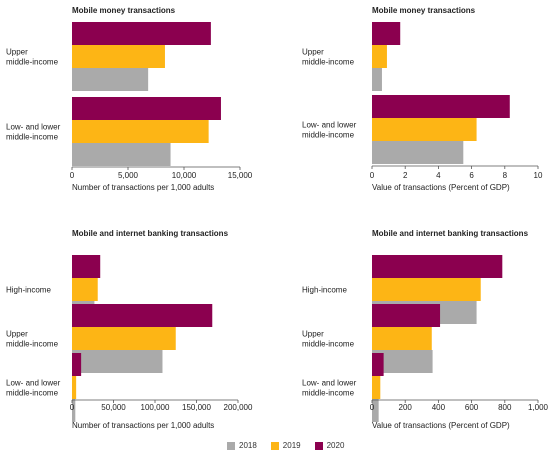  What do you see at coordinates (406, 407) in the screenshot?
I see `x-tick-label-3-1: 200` at bounding box center [406, 407].